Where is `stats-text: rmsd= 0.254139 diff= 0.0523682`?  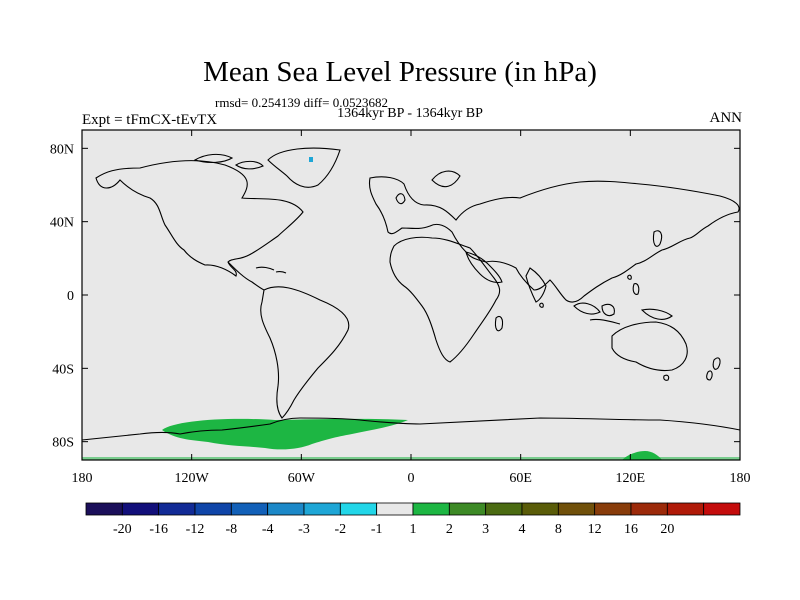 stats-text: rmsd= 0.254139 diff= 0.0523682 is located at coordinates (301, 102).